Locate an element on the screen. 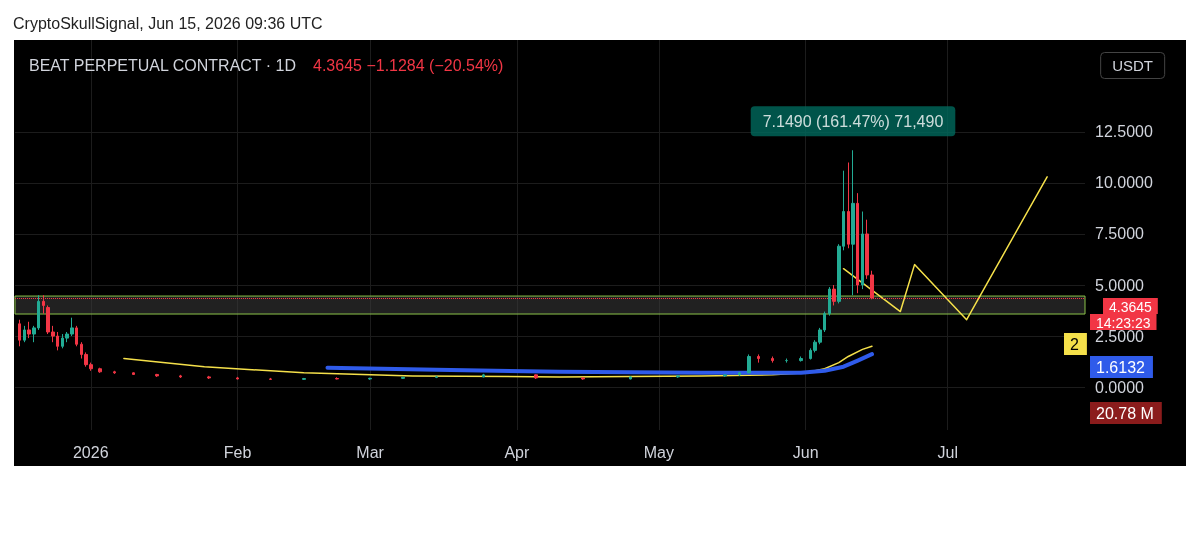 The height and width of the screenshot is (556, 1200). x-tick-label: Mar is located at coordinates (370, 452).